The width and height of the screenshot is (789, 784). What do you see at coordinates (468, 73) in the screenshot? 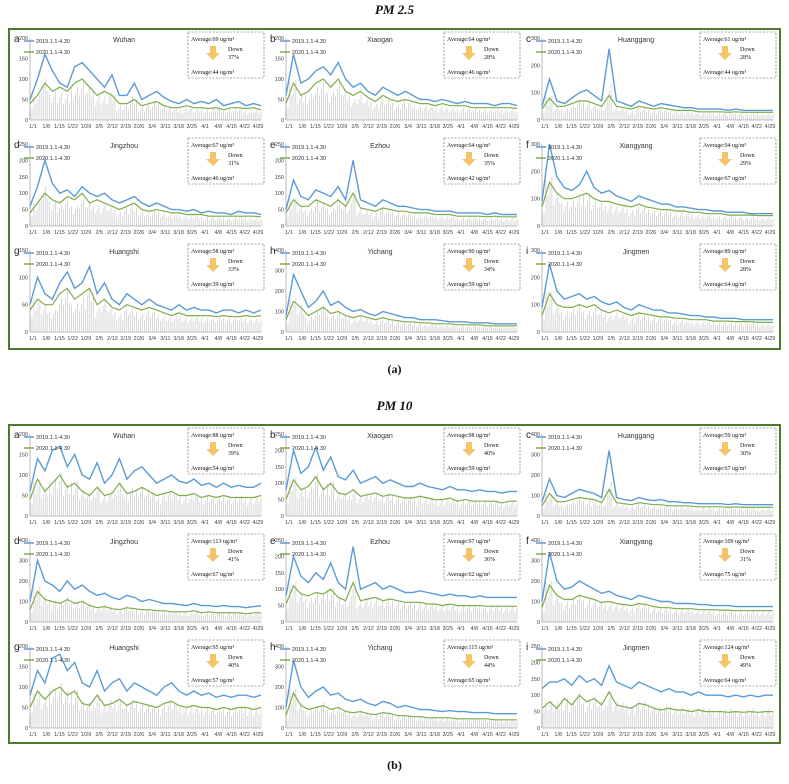
I see `average-2020-text: Average:46 ug/m³` at bounding box center [468, 73].